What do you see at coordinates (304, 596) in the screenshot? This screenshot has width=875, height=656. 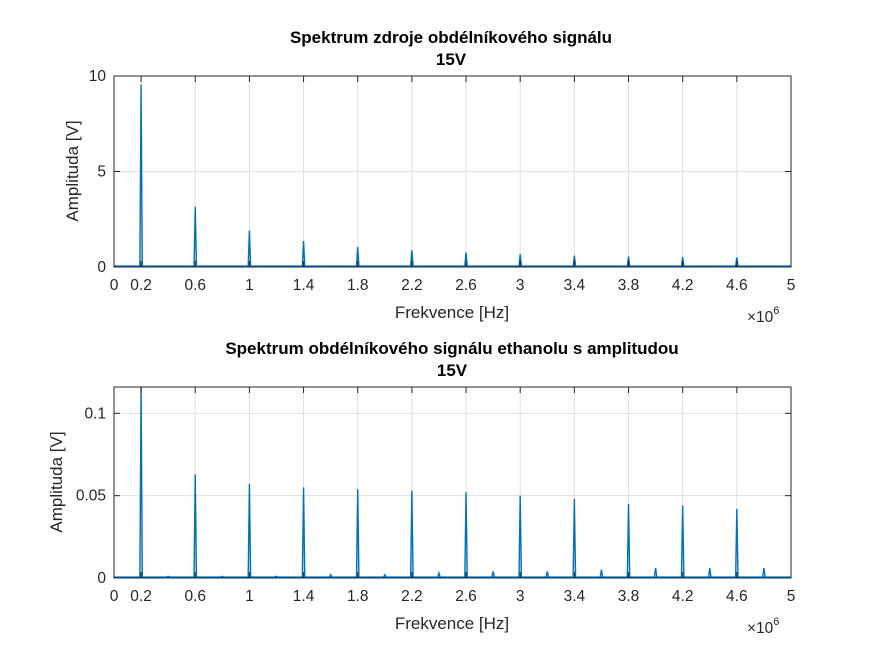 I see `chart-bottom-x-tick-label: 1.4` at bounding box center [304, 596].